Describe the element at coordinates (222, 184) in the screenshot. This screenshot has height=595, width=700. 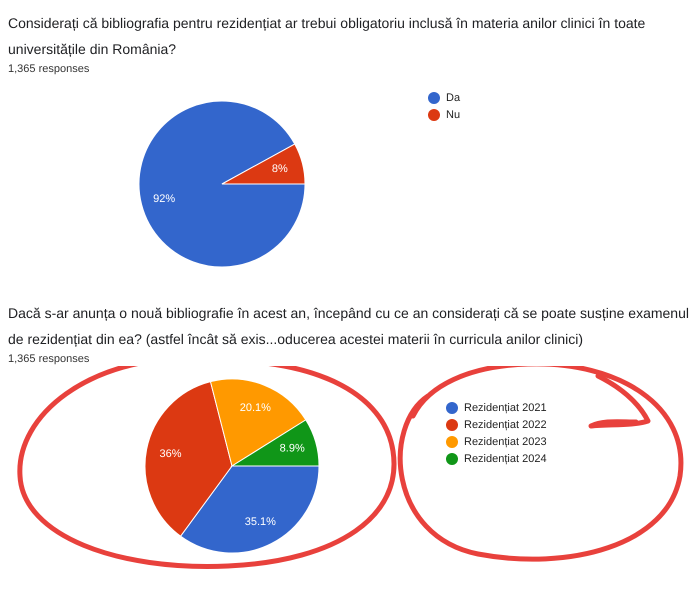
I see `pie-slice` at that location.